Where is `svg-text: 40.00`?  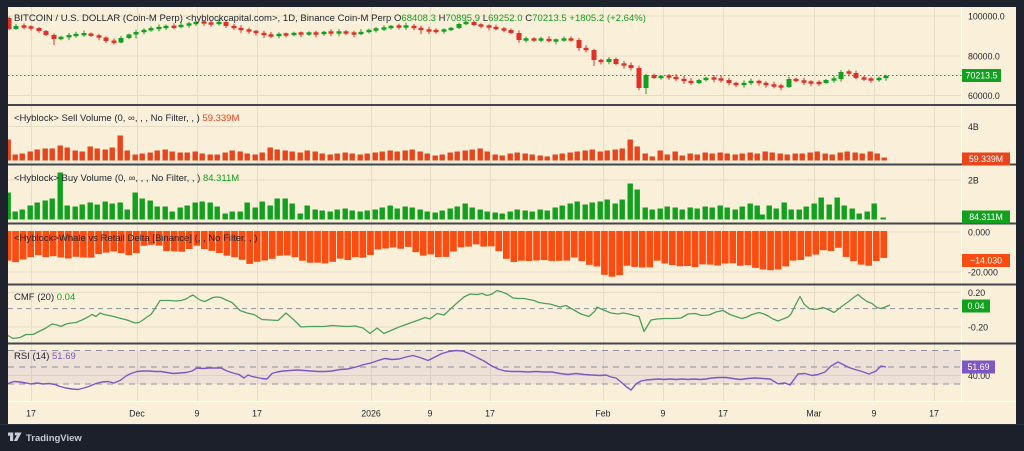
svg-text: 40.00 is located at coordinates (979, 376).